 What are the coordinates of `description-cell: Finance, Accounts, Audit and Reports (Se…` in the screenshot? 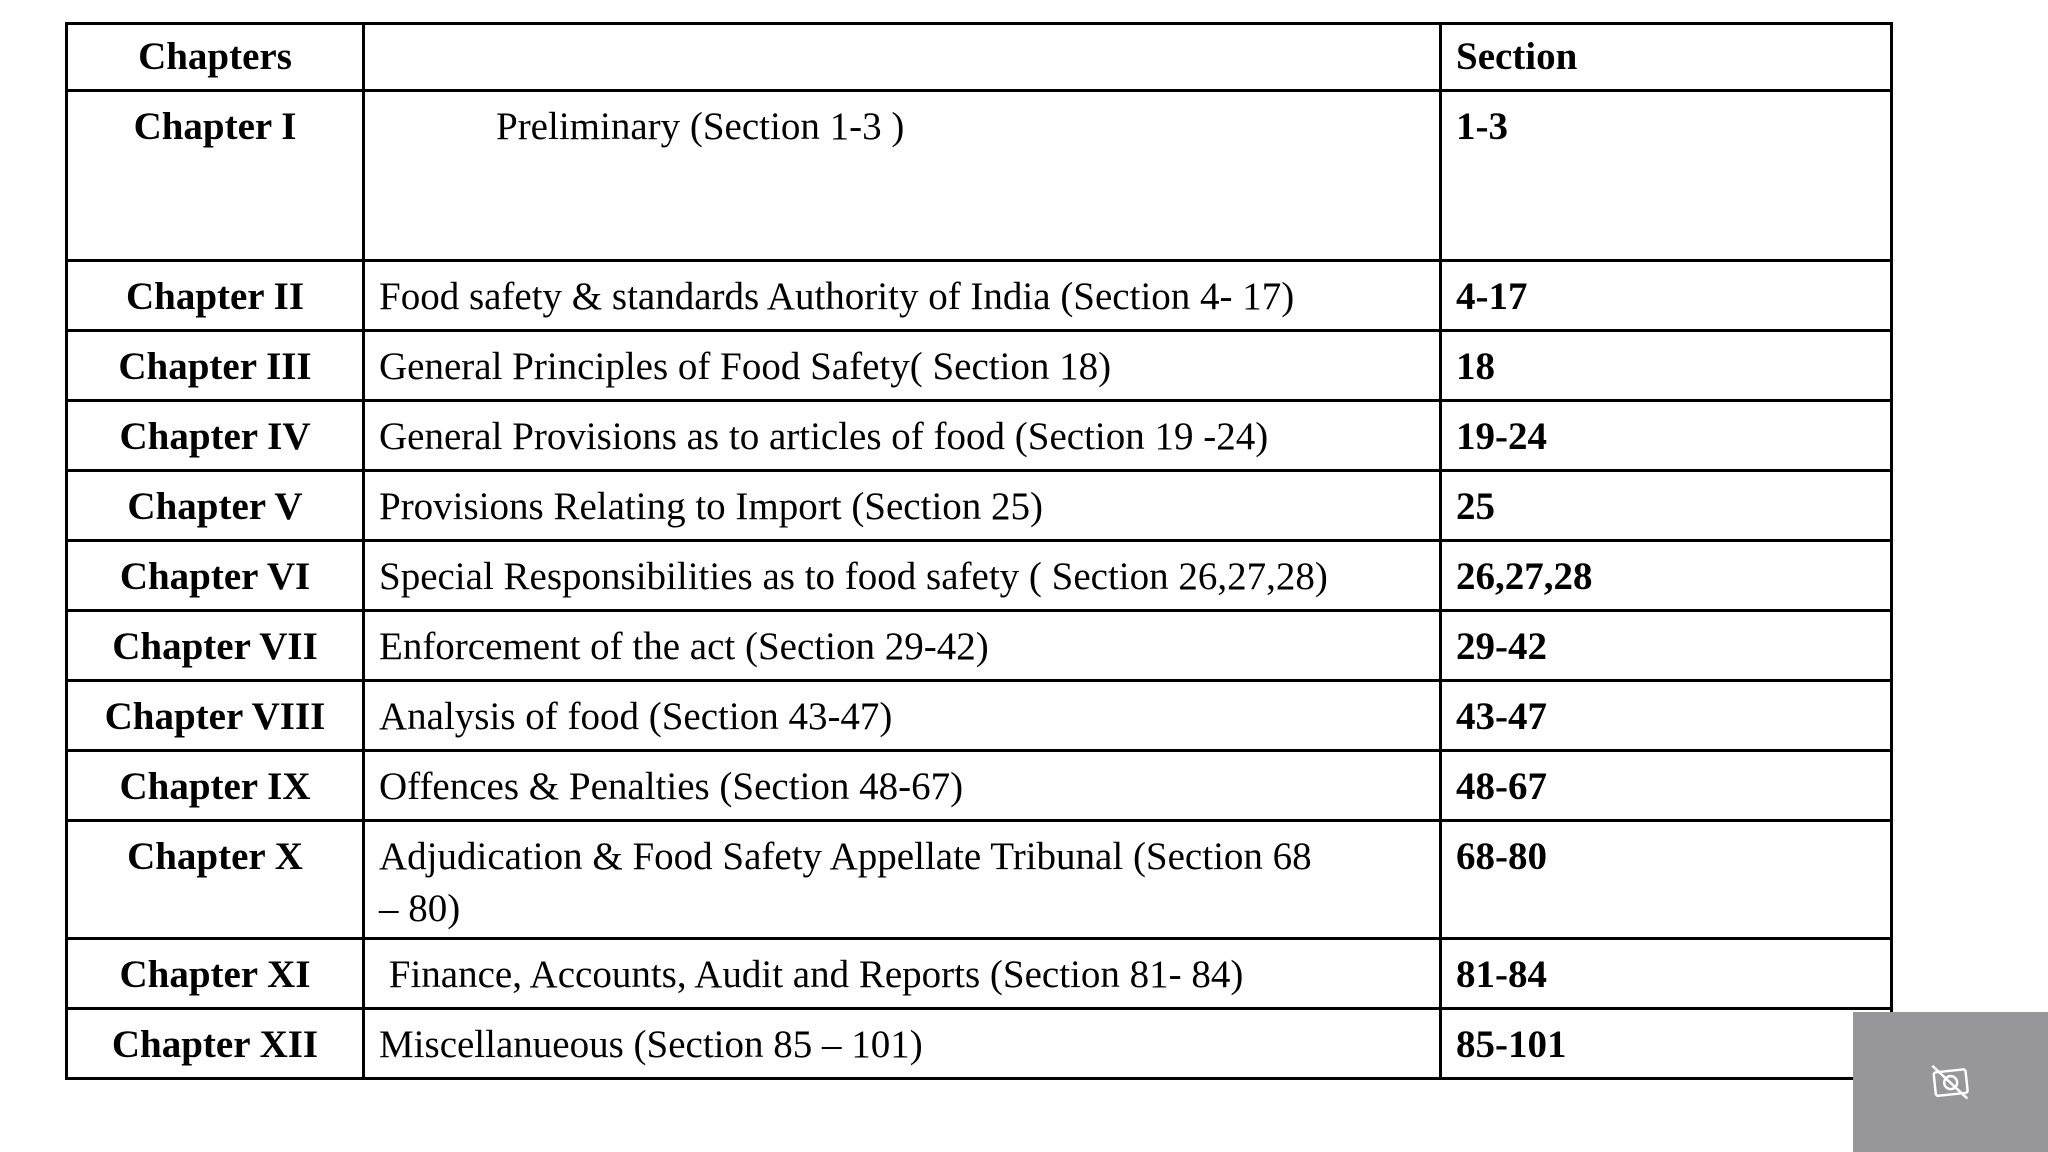 It's located at (902, 973).